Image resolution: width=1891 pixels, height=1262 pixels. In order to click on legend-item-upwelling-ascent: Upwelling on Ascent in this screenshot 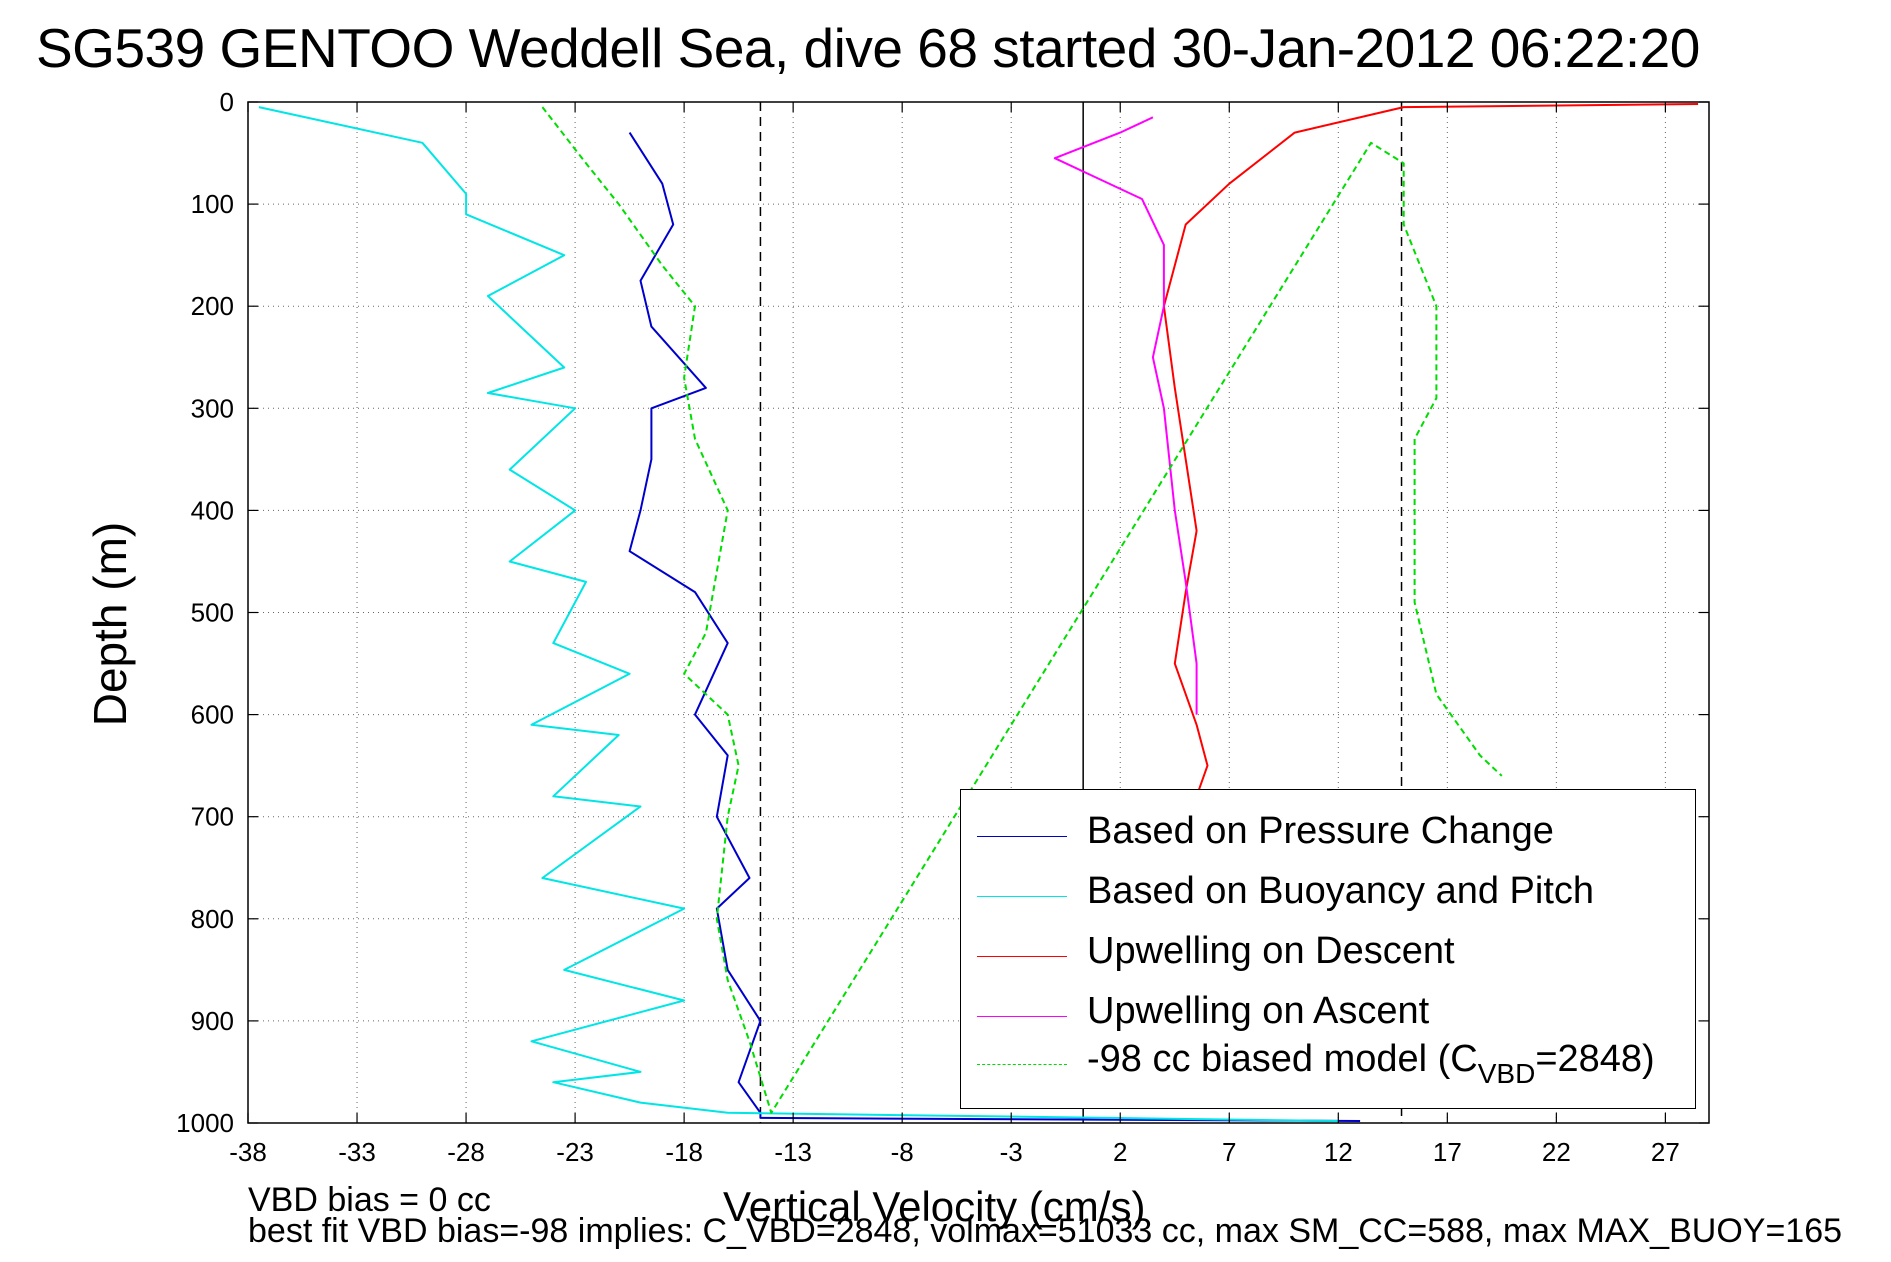, I will do `click(1327, 1018)`.